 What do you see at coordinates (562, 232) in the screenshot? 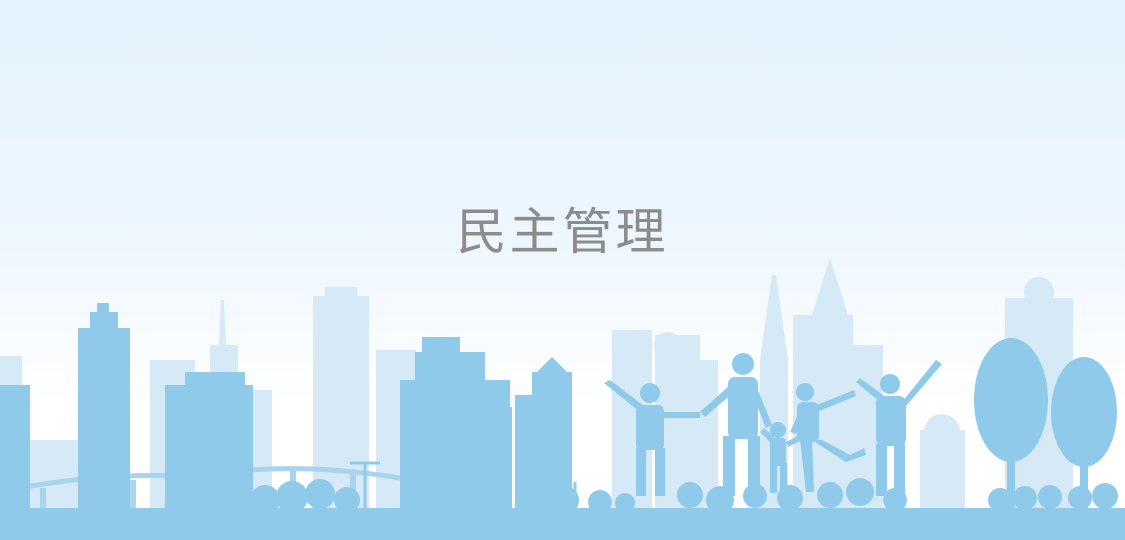
I see `page-title: 民主管理` at bounding box center [562, 232].